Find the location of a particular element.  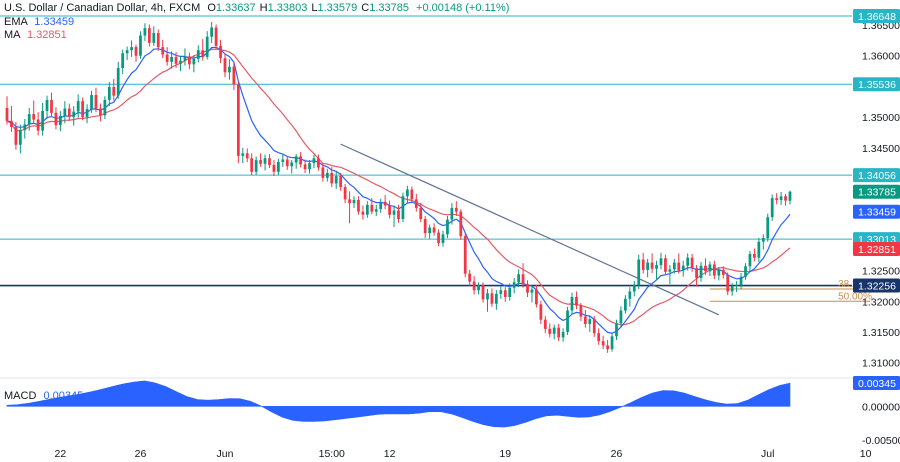

ema-legend: EMA 1.33459 is located at coordinates (39, 22).